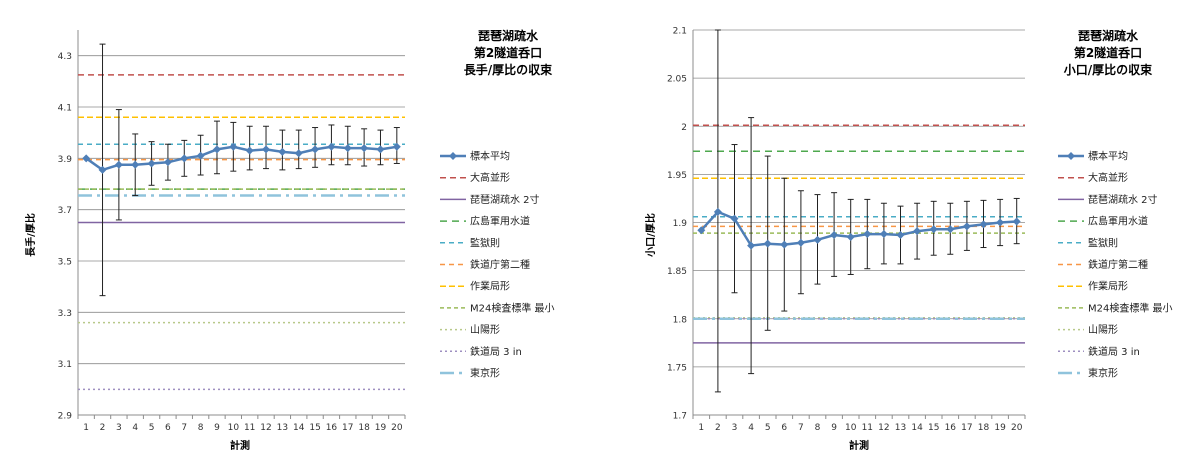 The image size is (1200, 467). Describe the element at coordinates (505, 199) in the screenshot. I see `legend-label: 琵琶湖疏水 2寸` at that location.